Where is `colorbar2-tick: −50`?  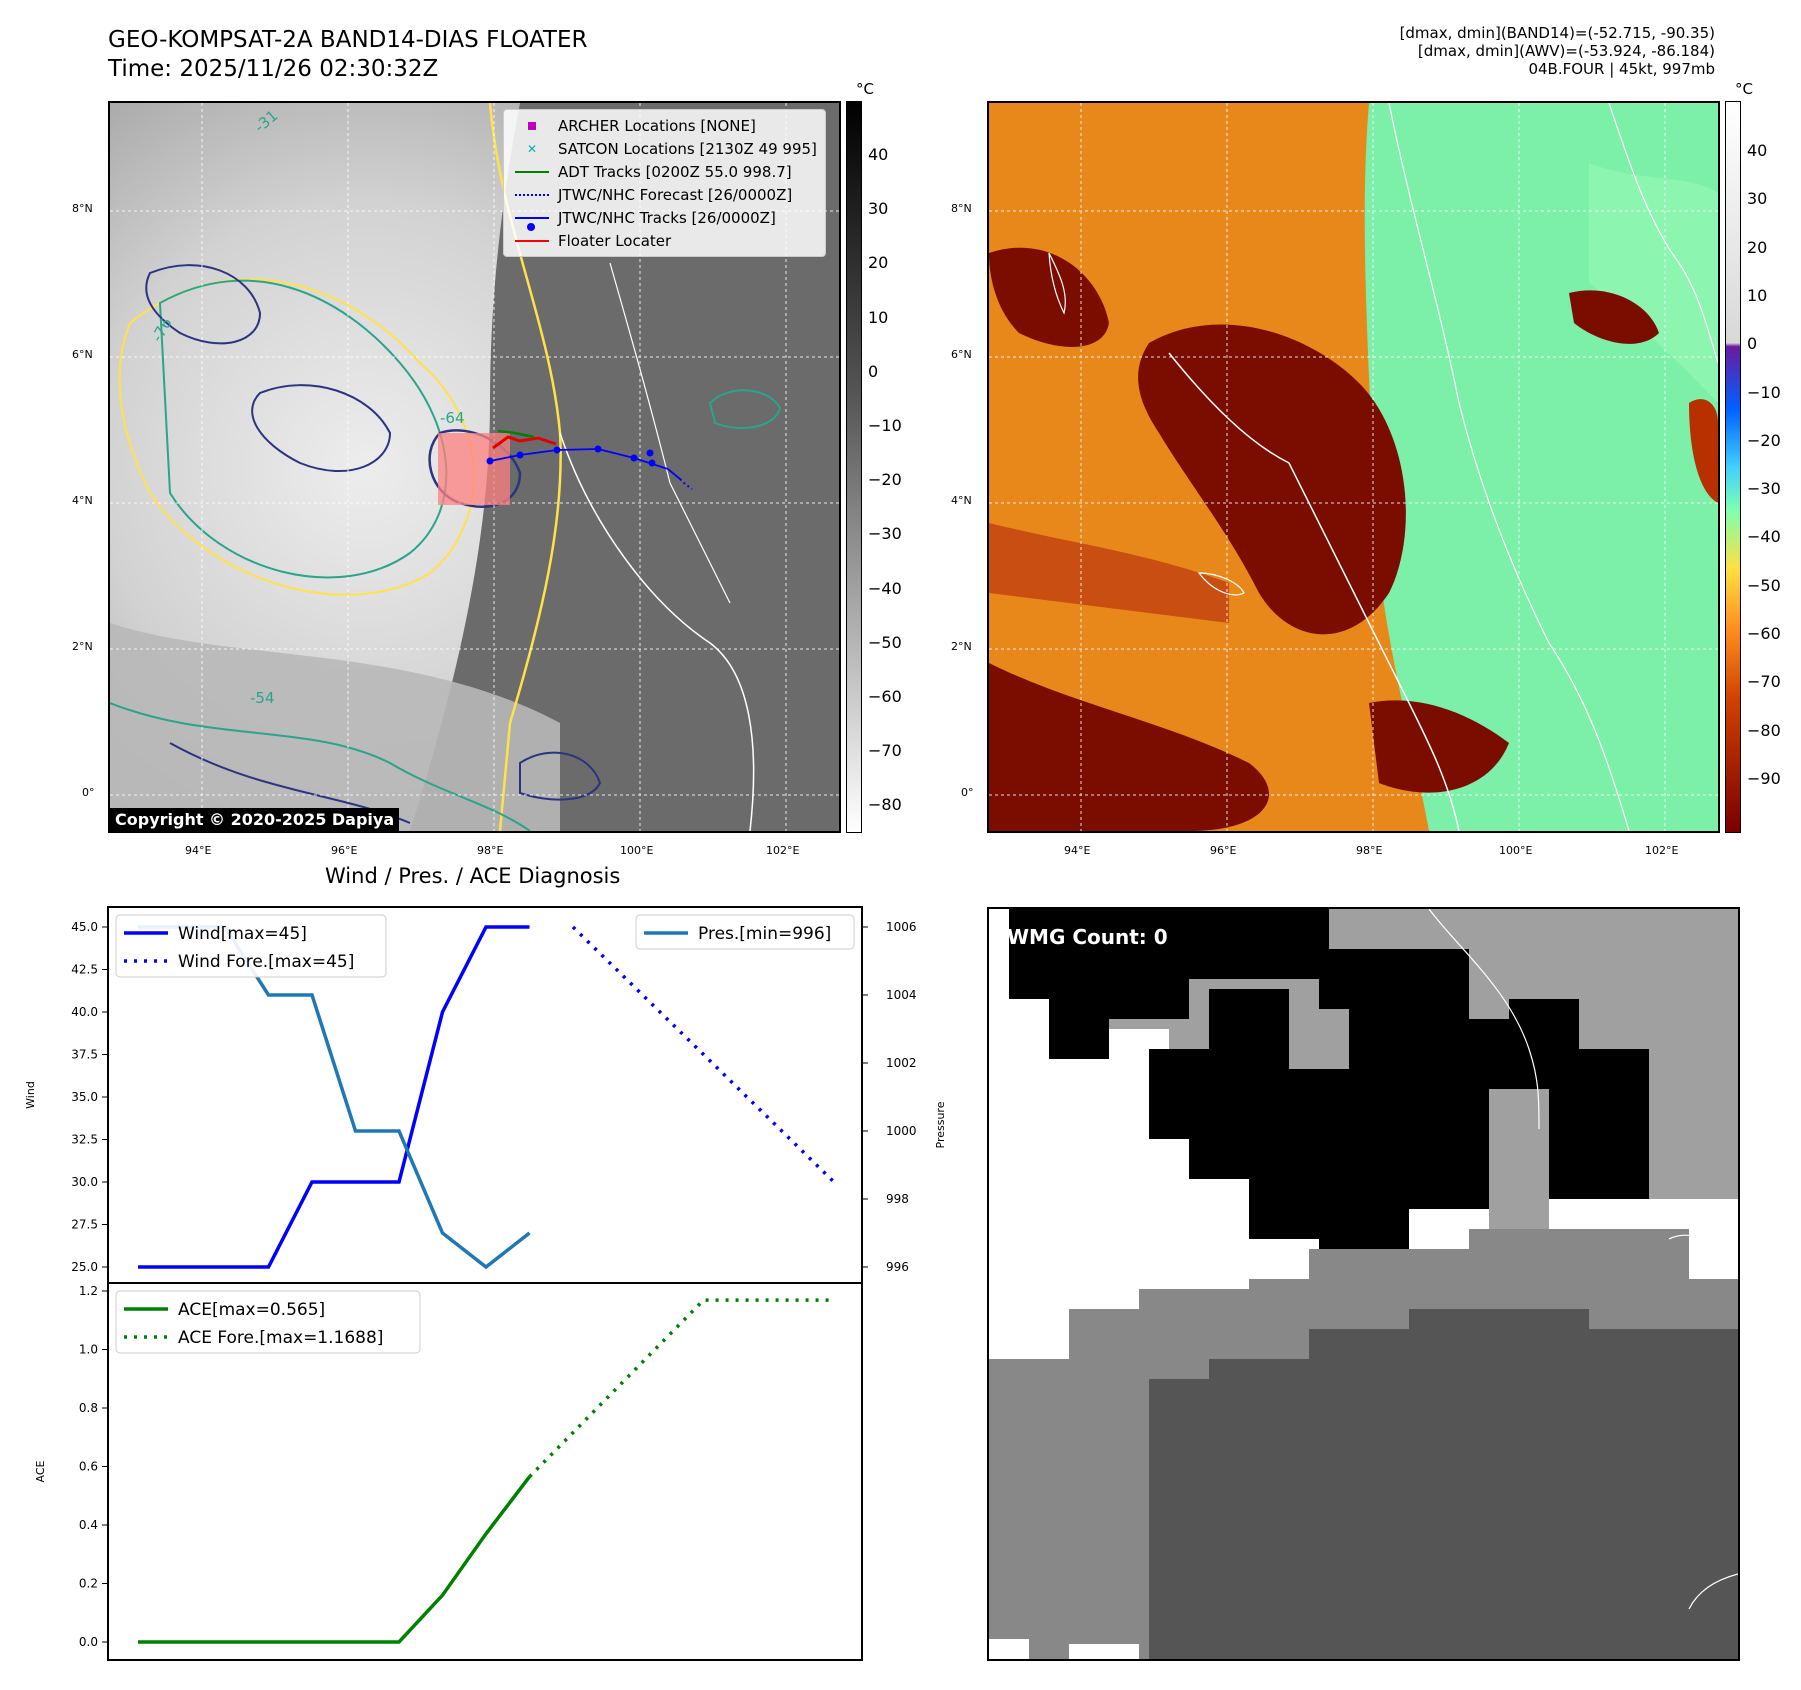 colorbar2-tick: −50 is located at coordinates (1764, 585).